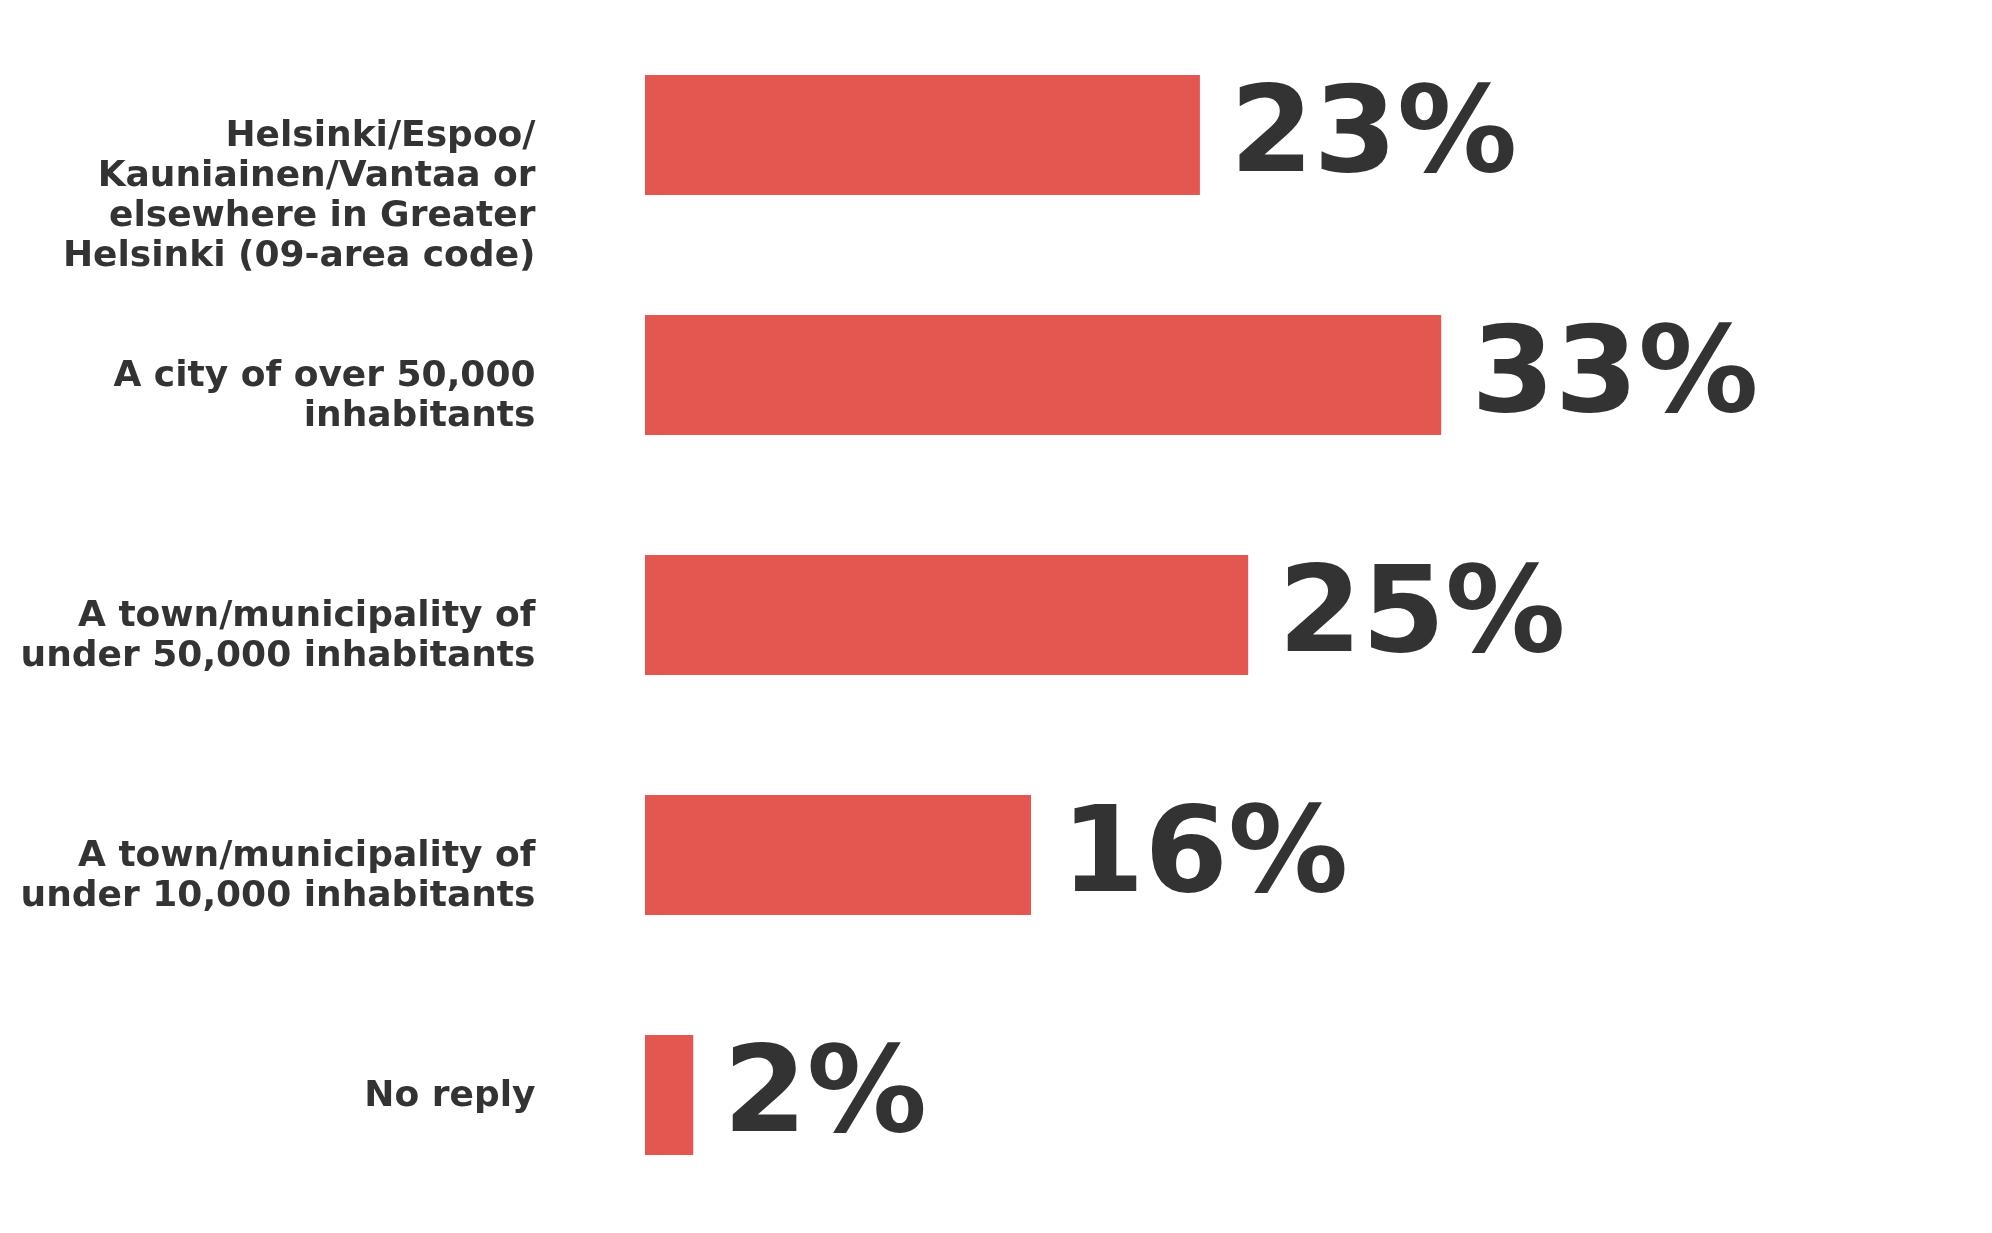 This screenshot has height=1233, width=1992. Describe the element at coordinates (1422, 609) in the screenshot. I see `data-label: 25%` at that location.